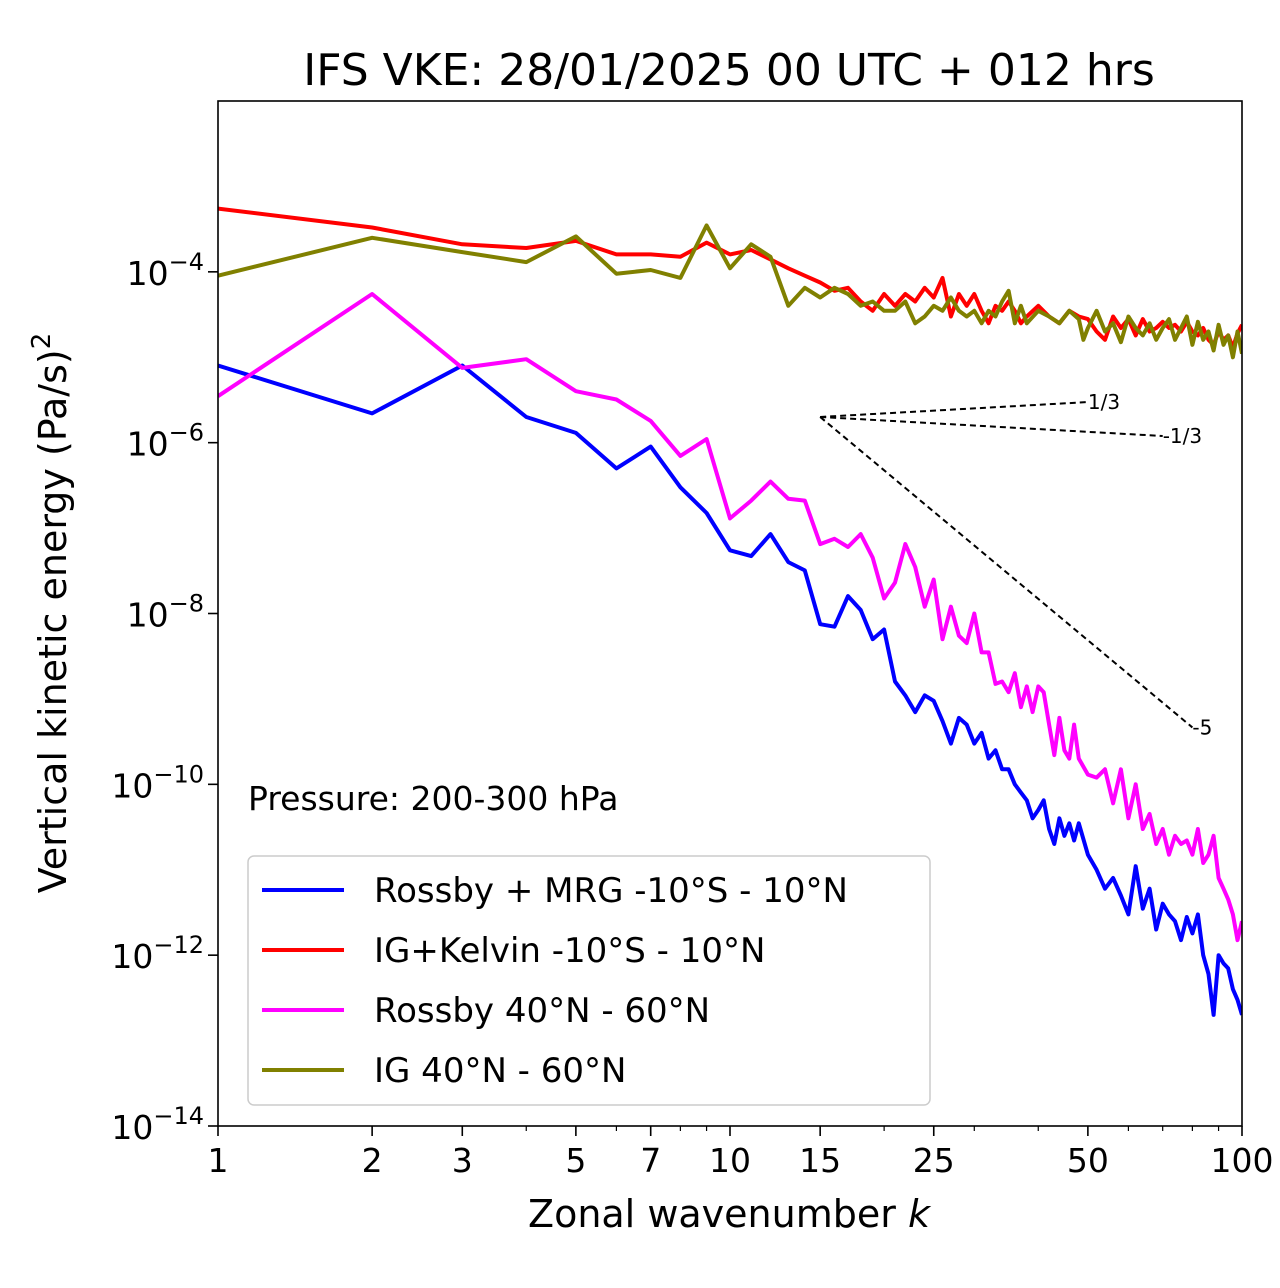 The width and height of the screenshot is (1280, 1288). What do you see at coordinates (462, 1160) in the screenshot?
I see `x-tick-label: 3` at bounding box center [462, 1160].